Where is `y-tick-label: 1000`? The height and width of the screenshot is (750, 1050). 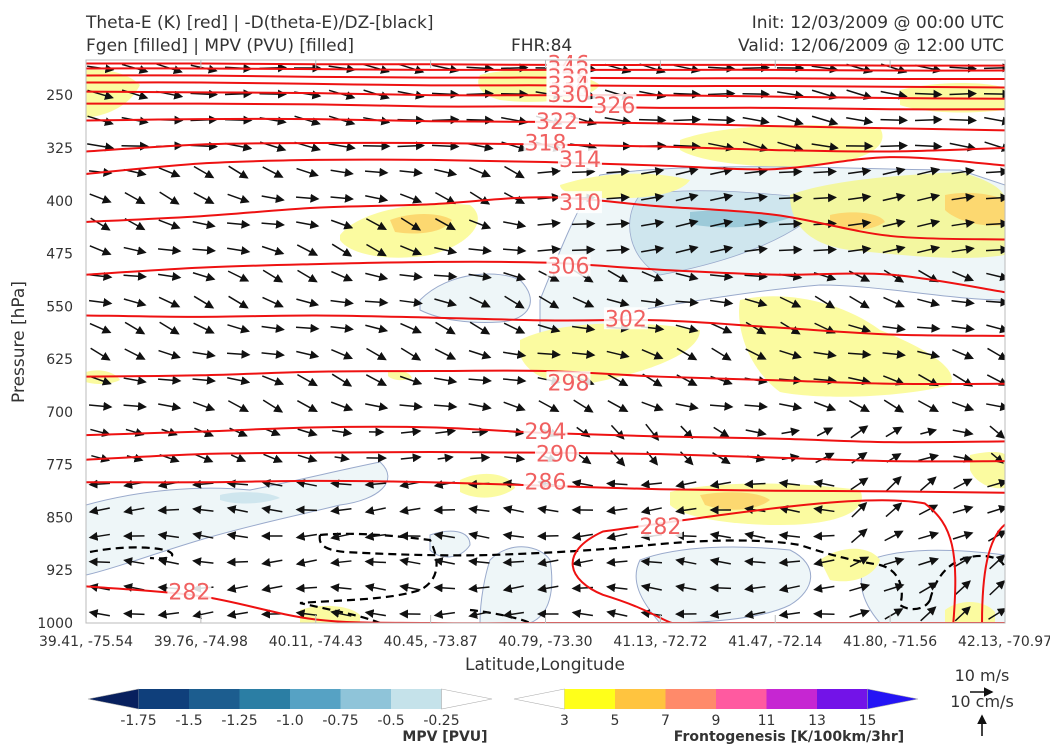
y-tick-label: 1000 is located at coordinates (55, 624).